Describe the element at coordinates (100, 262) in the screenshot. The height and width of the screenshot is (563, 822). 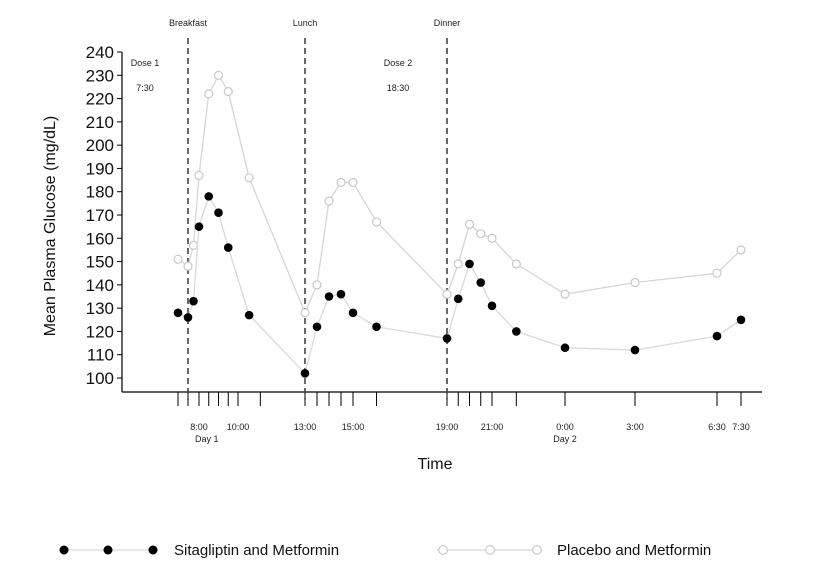
I see `y-tick-label: 150` at that location.